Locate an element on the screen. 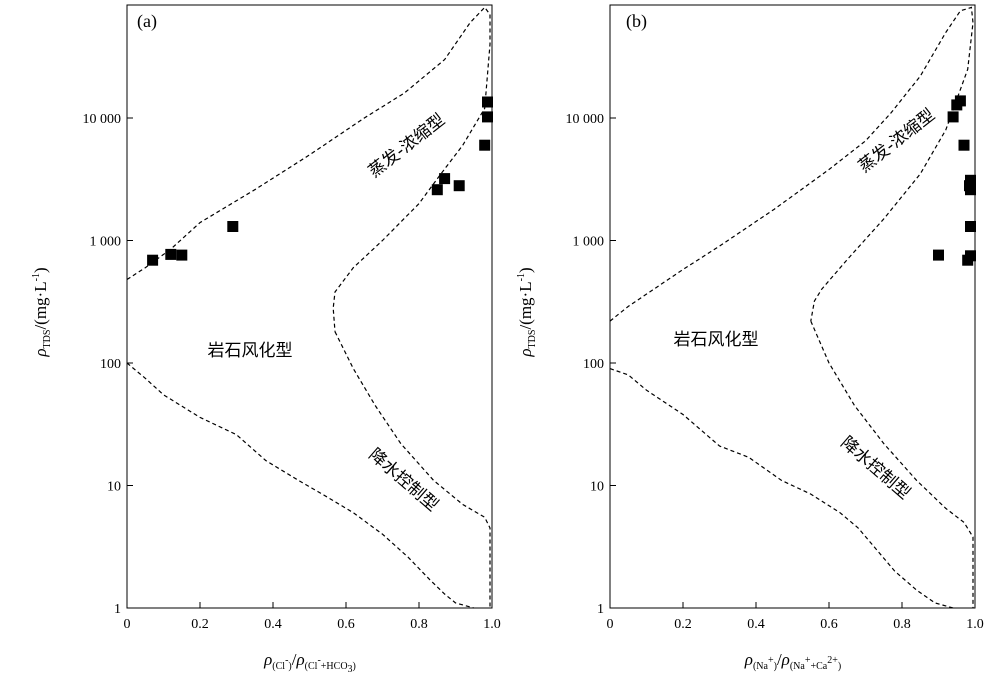  x-axis-title-b: ρ(Na+)/ρ(Na++Ca2+) is located at coordinates (792, 661).